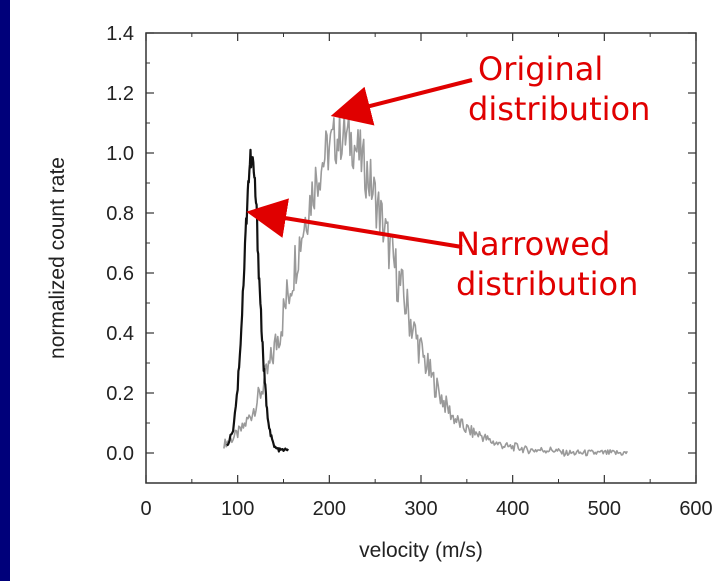 The height and width of the screenshot is (581, 728). I want to click on y-tick-label: 0.6, so click(120, 274).